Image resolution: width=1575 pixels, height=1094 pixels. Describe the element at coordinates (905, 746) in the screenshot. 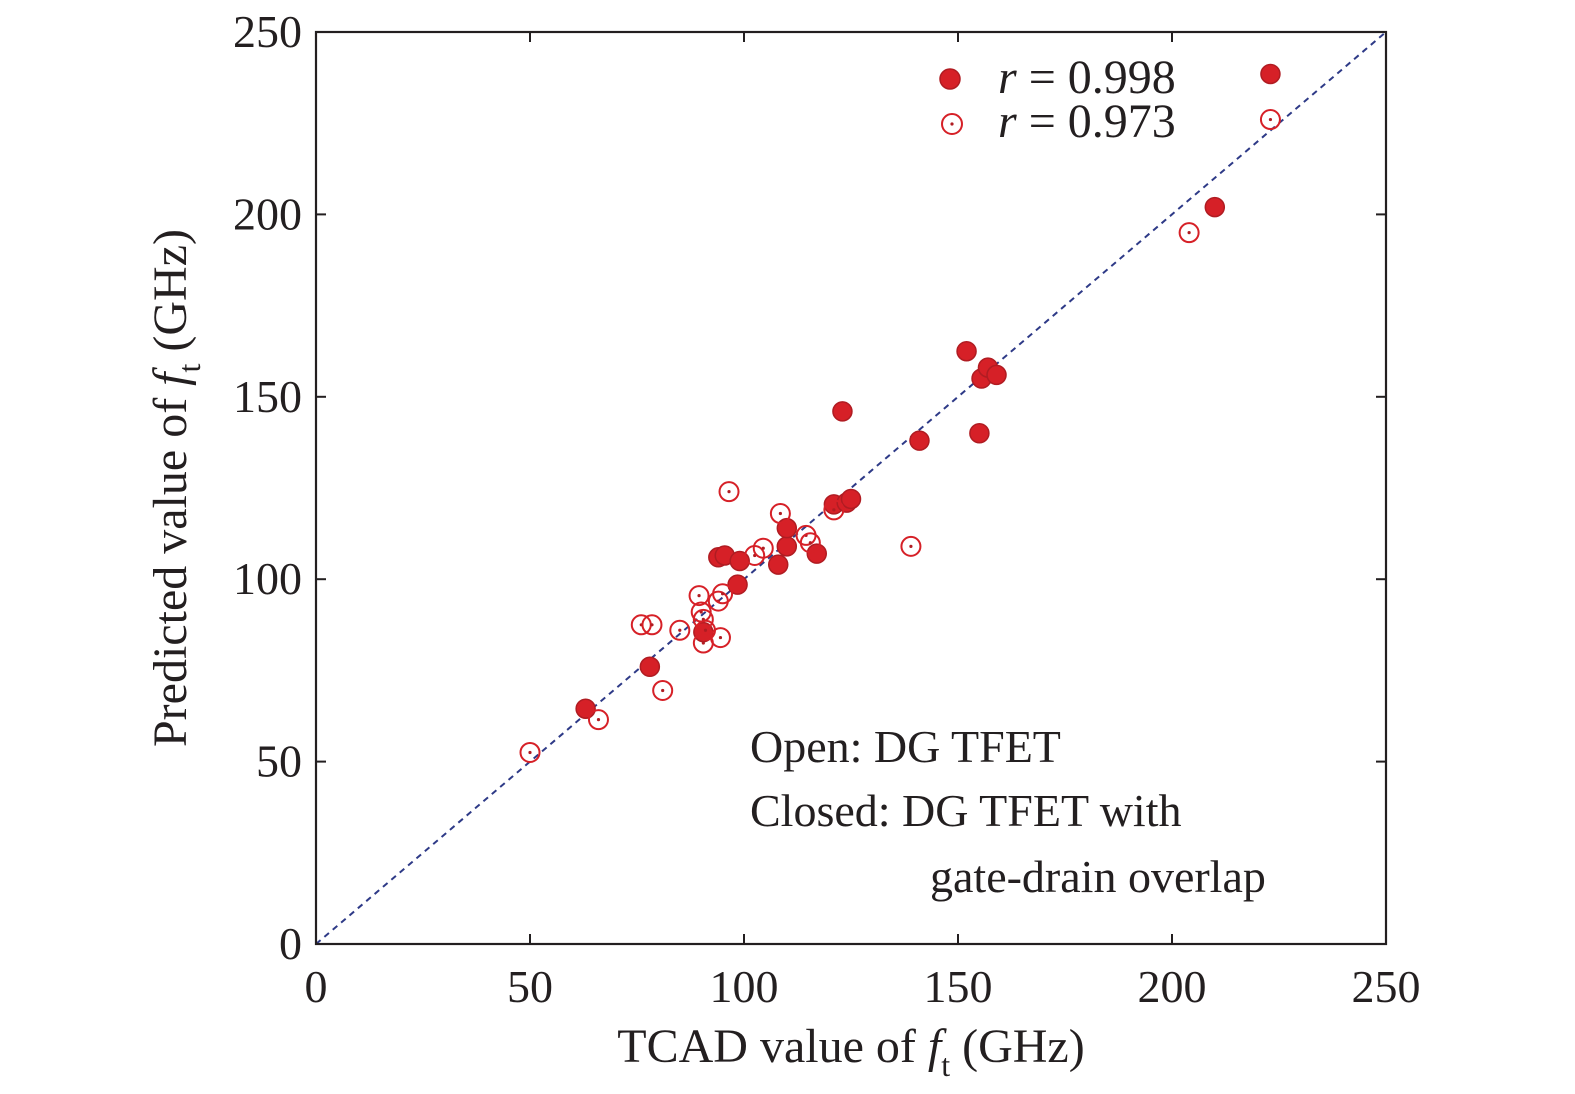

I see `annotation-line-1: Open: DG TFET` at that location.